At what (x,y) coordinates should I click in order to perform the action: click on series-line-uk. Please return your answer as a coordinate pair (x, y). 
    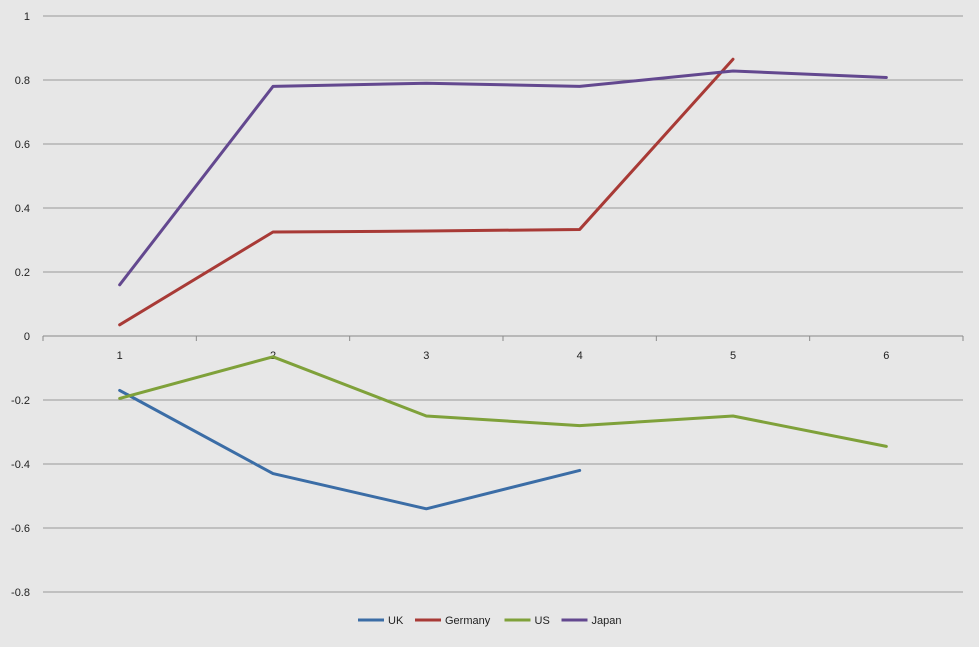
    Looking at the image, I should click on (350, 449).